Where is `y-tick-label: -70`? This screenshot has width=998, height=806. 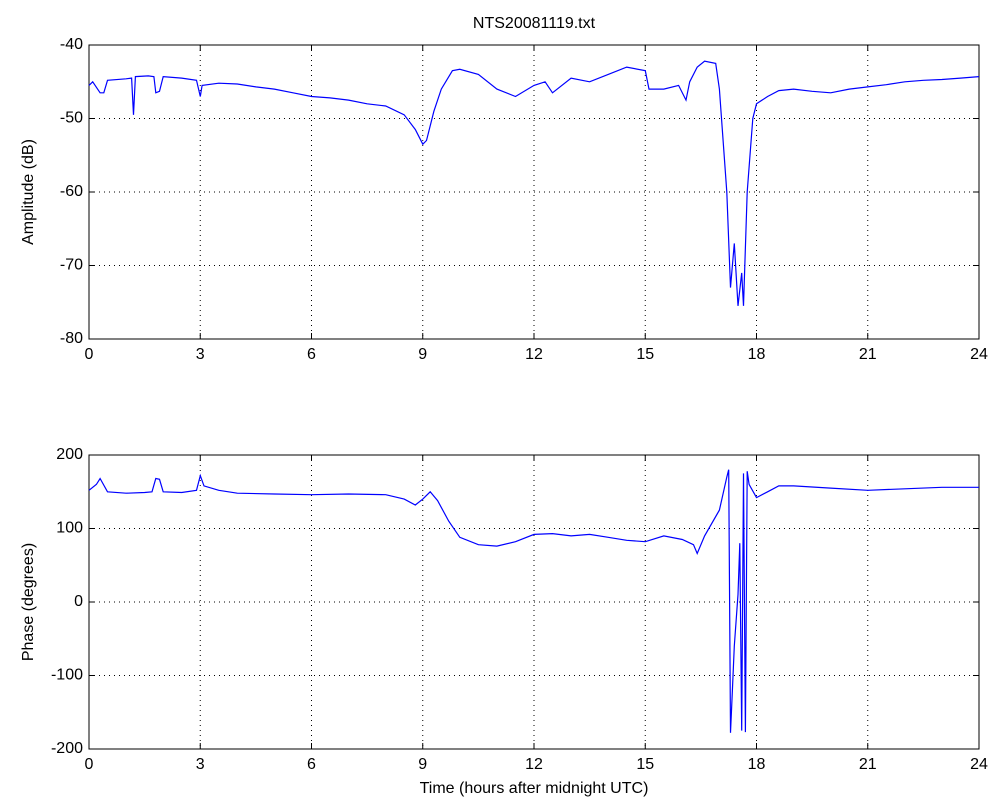 y-tick-label: -70 is located at coordinates (71, 265).